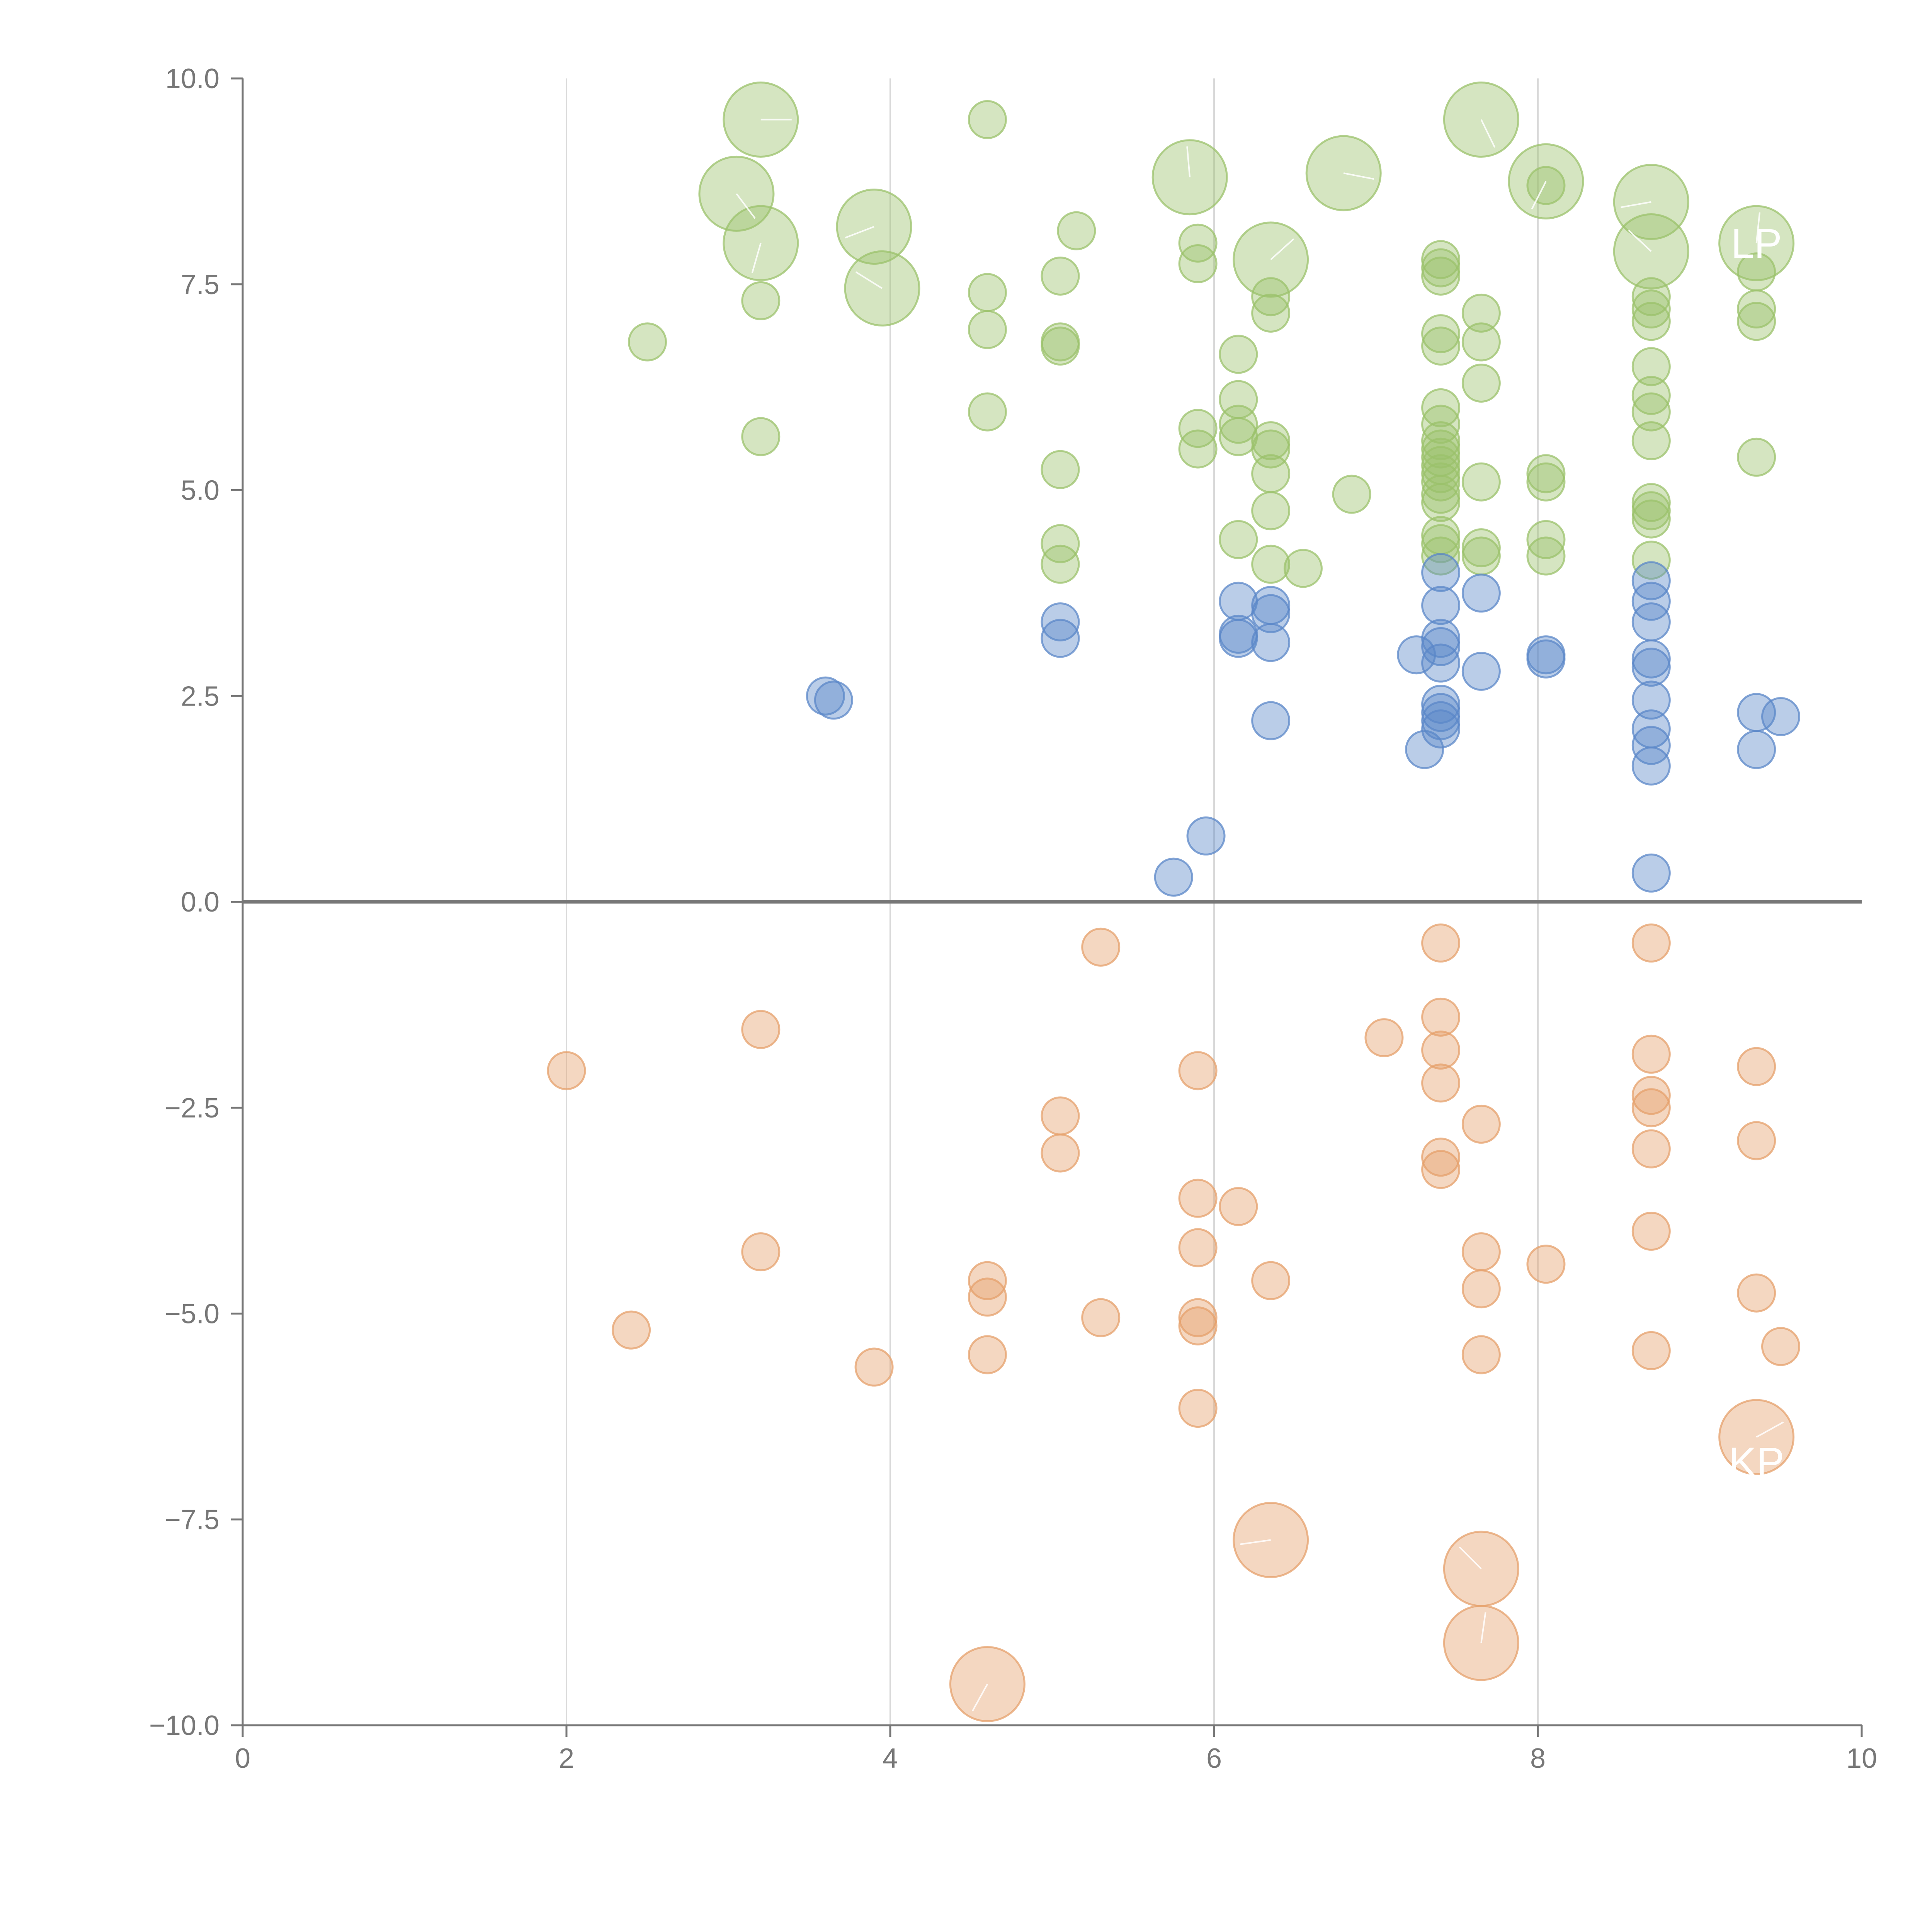 This screenshot has width=1932, height=1932. Describe the element at coordinates (192, 1108) in the screenshot. I see `y-tick-label: −2.5` at that location.